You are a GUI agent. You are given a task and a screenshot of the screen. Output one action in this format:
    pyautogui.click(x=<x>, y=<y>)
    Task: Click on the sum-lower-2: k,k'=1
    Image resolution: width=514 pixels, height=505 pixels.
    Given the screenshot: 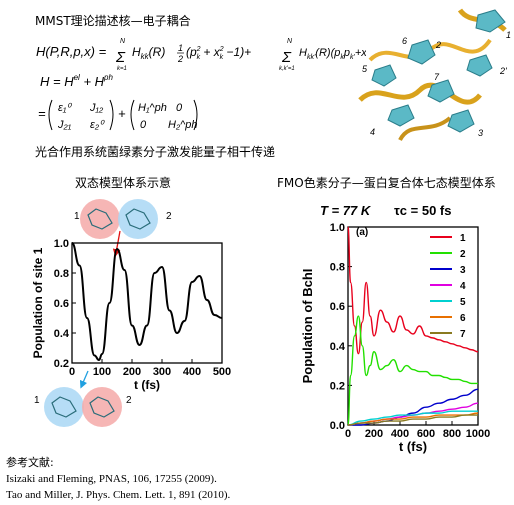 What is the action you would take?
    pyautogui.click(x=287, y=69)
    